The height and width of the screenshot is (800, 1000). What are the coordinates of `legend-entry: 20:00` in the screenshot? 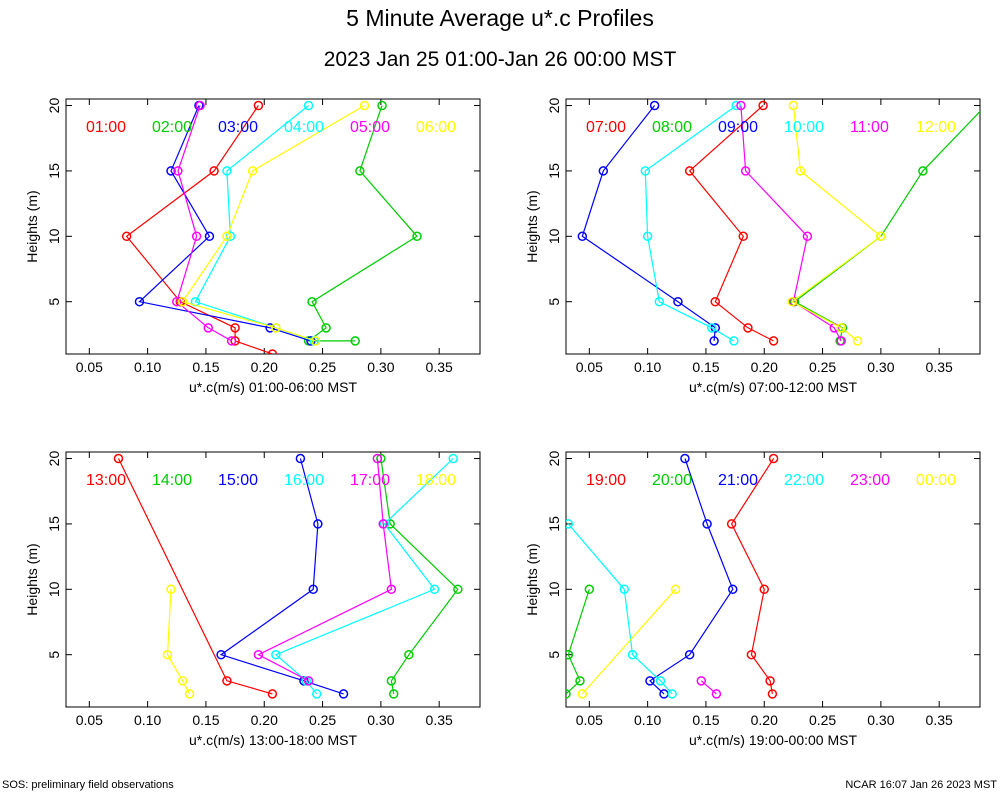 It's located at (672, 480).